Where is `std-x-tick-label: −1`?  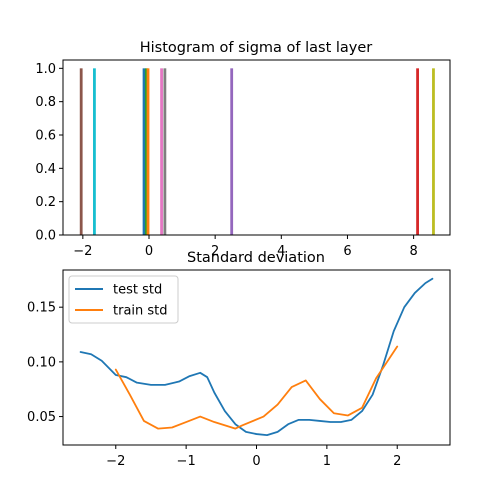 std-x-tick-label: −1 is located at coordinates (186, 461).